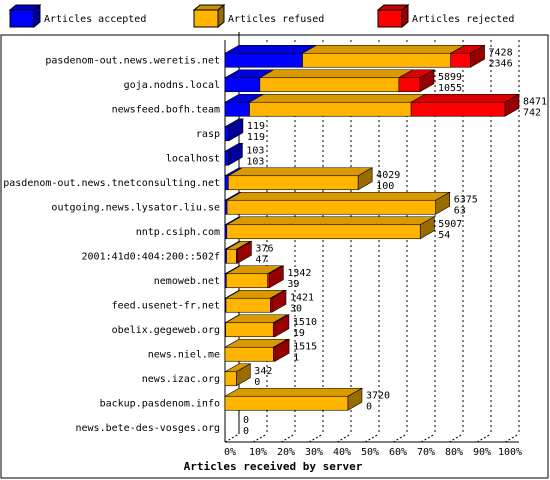  I want to click on x-tick-label: 20%, so click(286, 452).